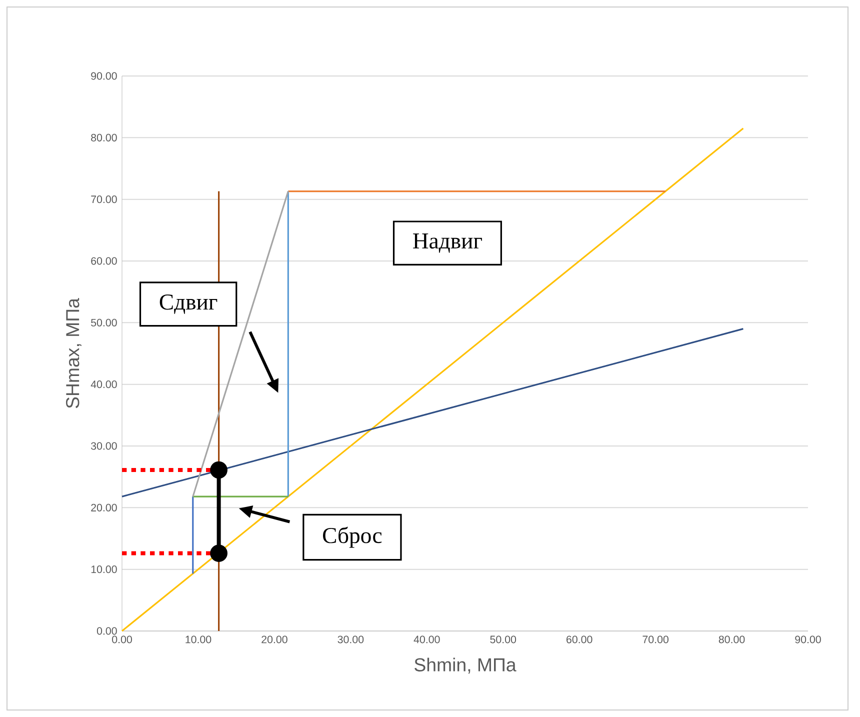  Describe the element at coordinates (351, 640) in the screenshot. I see `x-tick-label: 30.00` at that location.